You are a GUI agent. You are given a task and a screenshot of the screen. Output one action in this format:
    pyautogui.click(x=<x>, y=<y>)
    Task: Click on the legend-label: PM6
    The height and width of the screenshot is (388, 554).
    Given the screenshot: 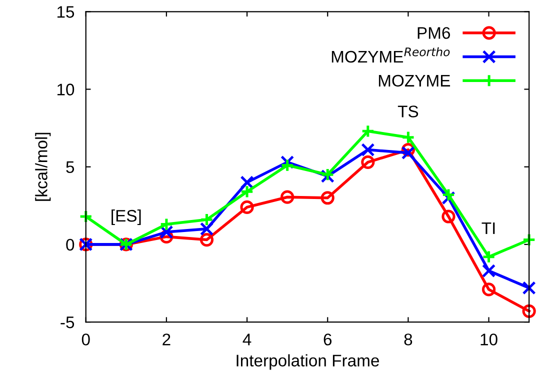 What is the action you would take?
    pyautogui.click(x=434, y=33)
    